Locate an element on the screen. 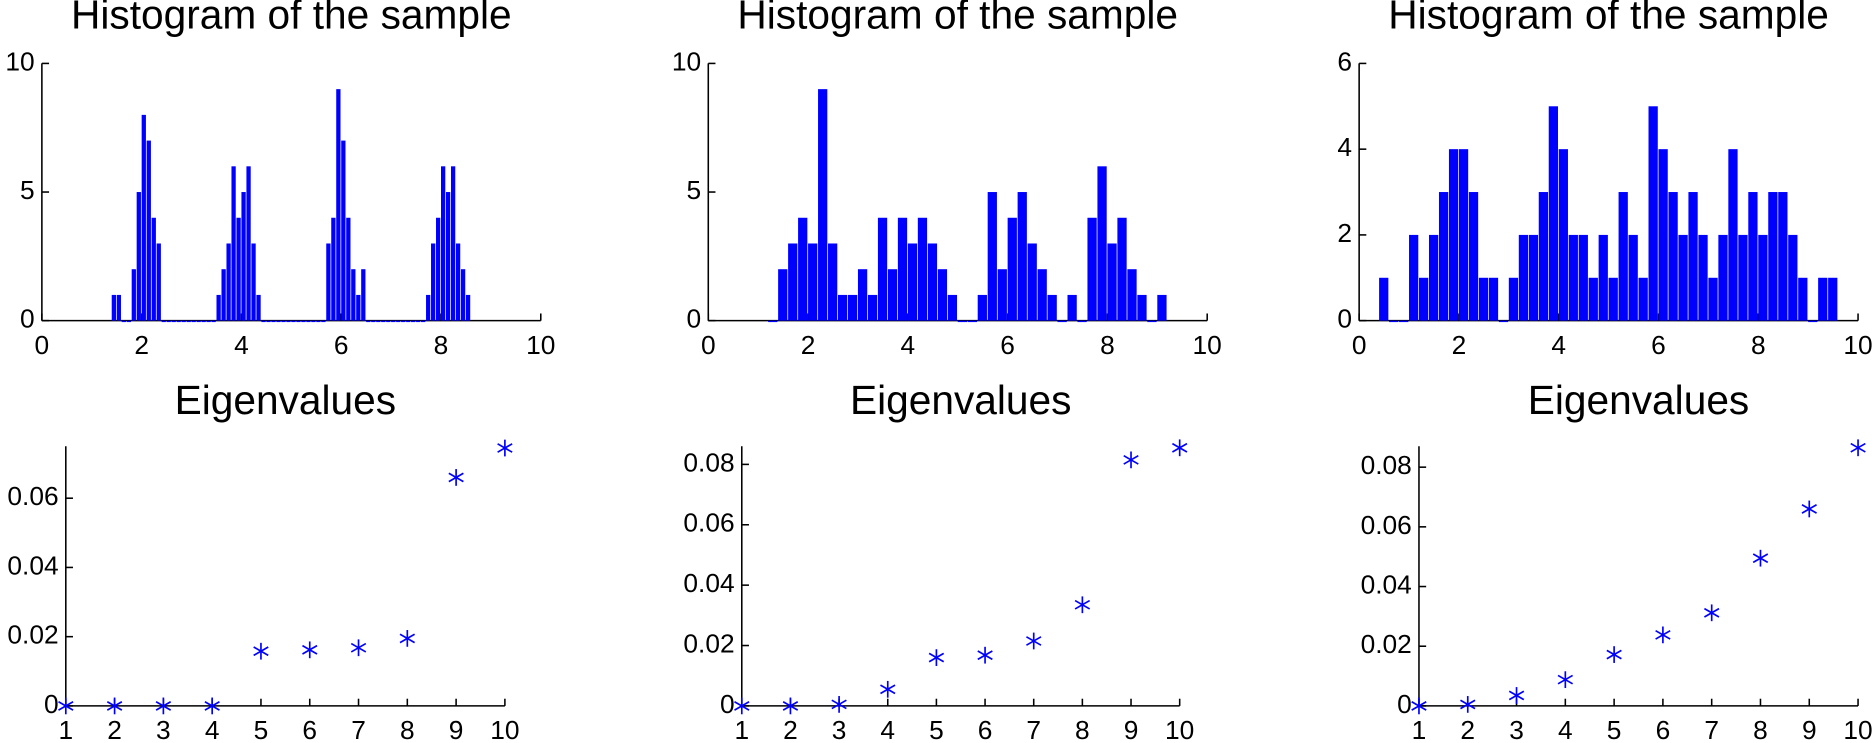  x-tick-label: 7 is located at coordinates (358, 729).